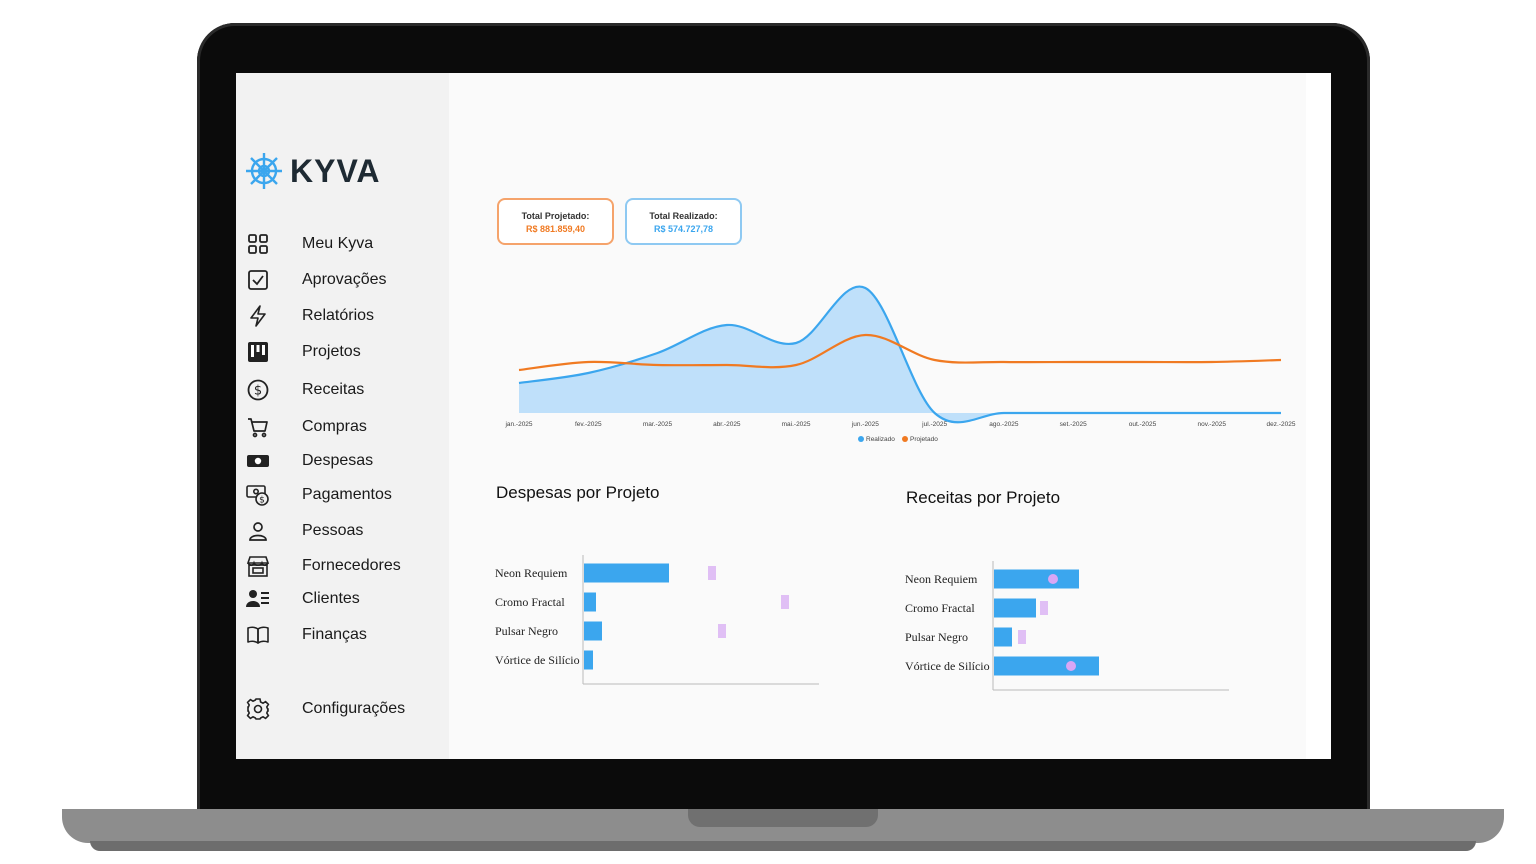 Image resolution: width=1536 pixels, height=864 pixels. What do you see at coordinates (344, 279) in the screenshot?
I see `sidebar-item-label: Aprovações` at bounding box center [344, 279].